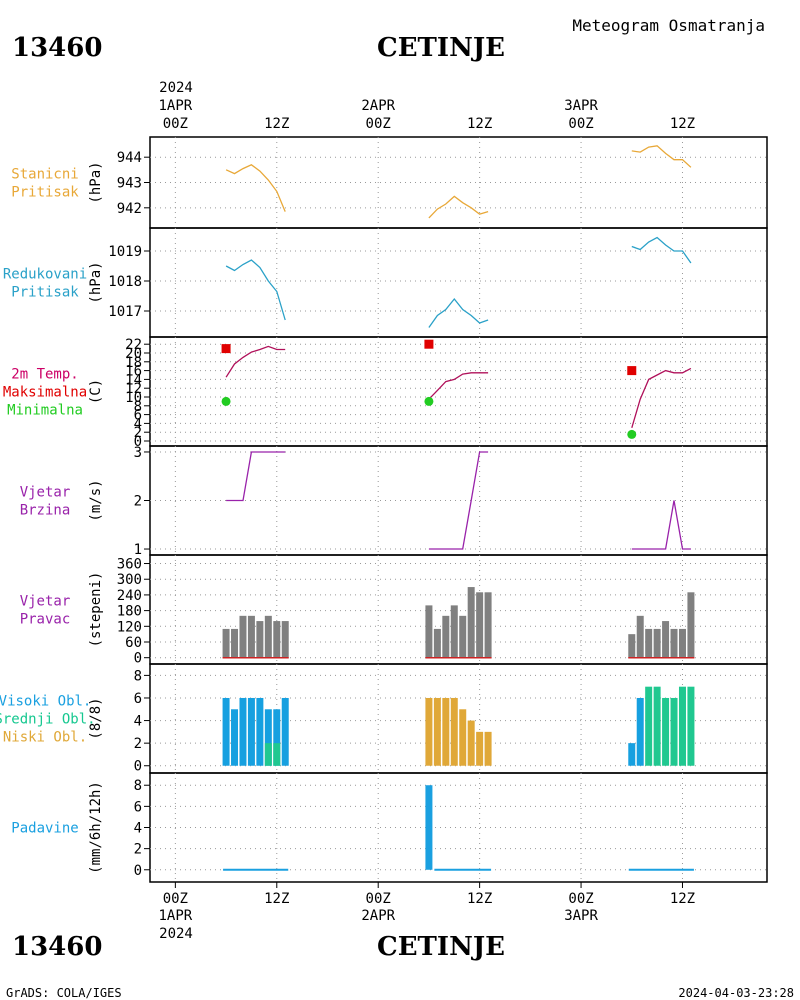  Describe the element at coordinates (57, 947) in the screenshot. I see `station-id-bottom: 13460` at that location.